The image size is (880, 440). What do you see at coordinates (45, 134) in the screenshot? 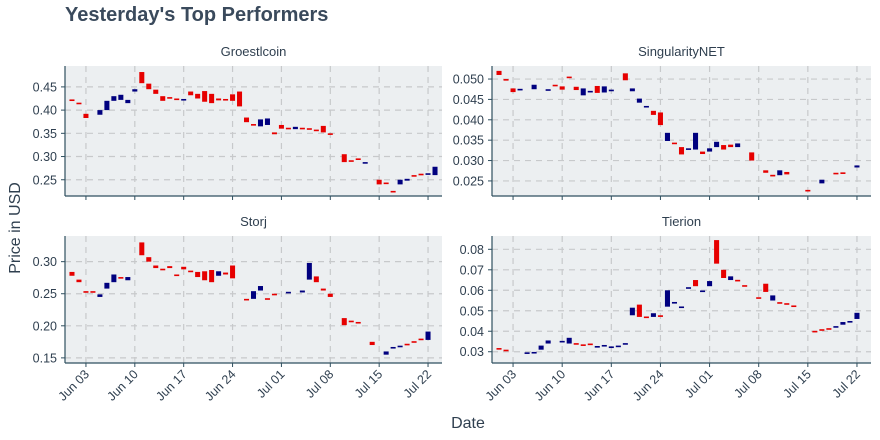
I see `y-tick-label: 0.35` at bounding box center [45, 134].